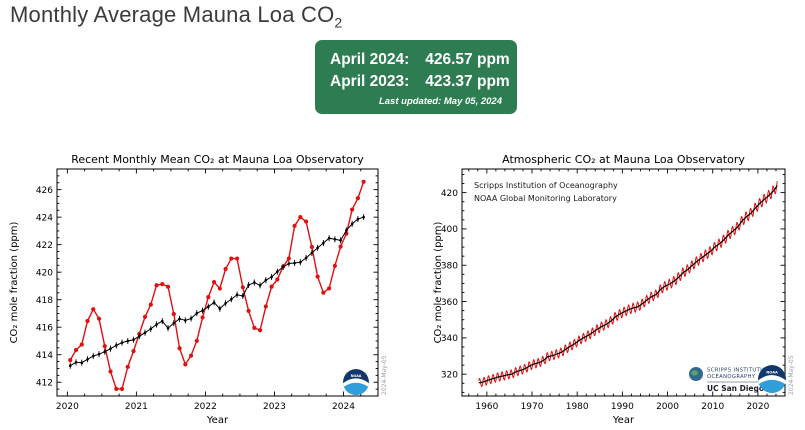 The image size is (805, 430). I want to click on page-title: Monthly Average Mauna Loa CO2, so click(176, 16).